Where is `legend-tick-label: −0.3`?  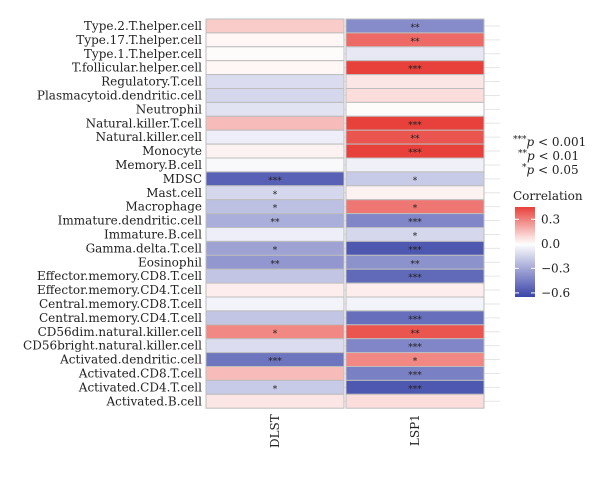 legend-tick-label: −0.3 is located at coordinates (555, 268).